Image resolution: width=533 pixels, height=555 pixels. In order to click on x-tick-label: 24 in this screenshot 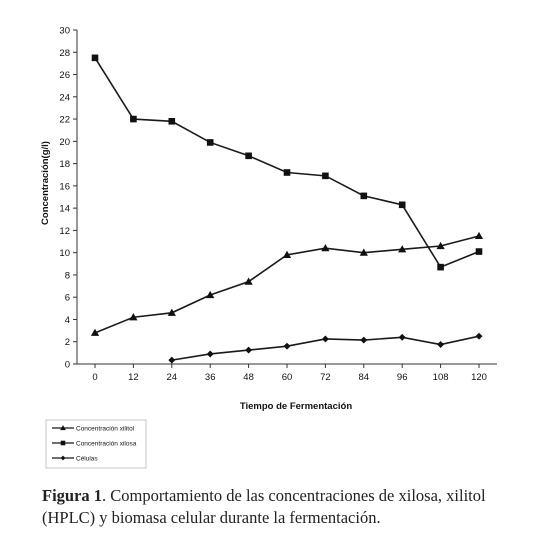, I will do `click(172, 377)`.